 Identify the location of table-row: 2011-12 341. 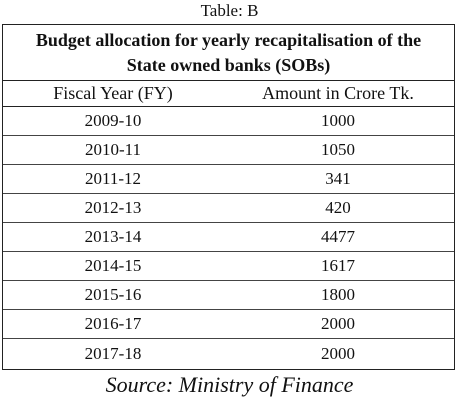
(228, 179).